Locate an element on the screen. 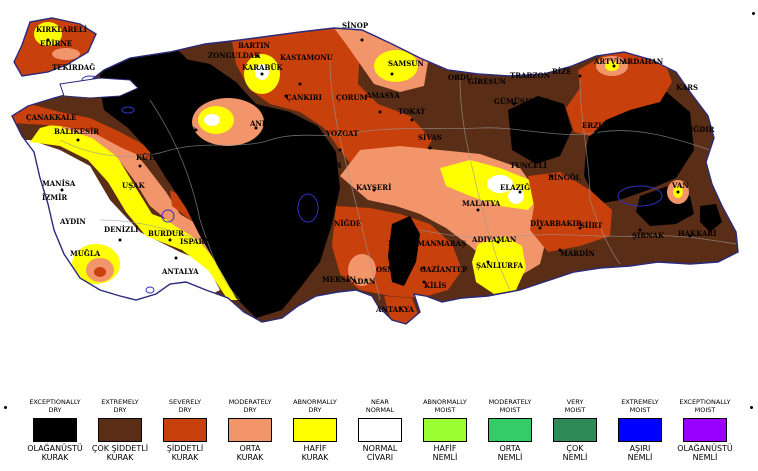 This screenshot has width=758, height=471. city-label-kirklareli: KIRKLARELİ is located at coordinates (61, 29).